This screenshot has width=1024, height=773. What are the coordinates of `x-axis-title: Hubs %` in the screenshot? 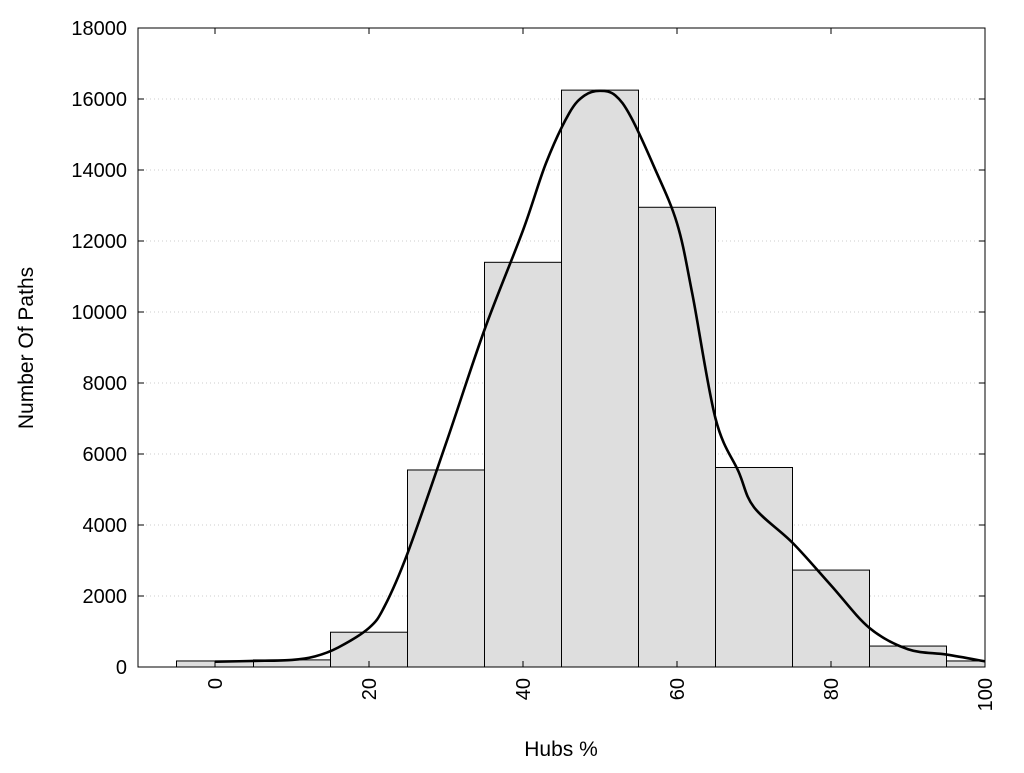 It's located at (561, 749).